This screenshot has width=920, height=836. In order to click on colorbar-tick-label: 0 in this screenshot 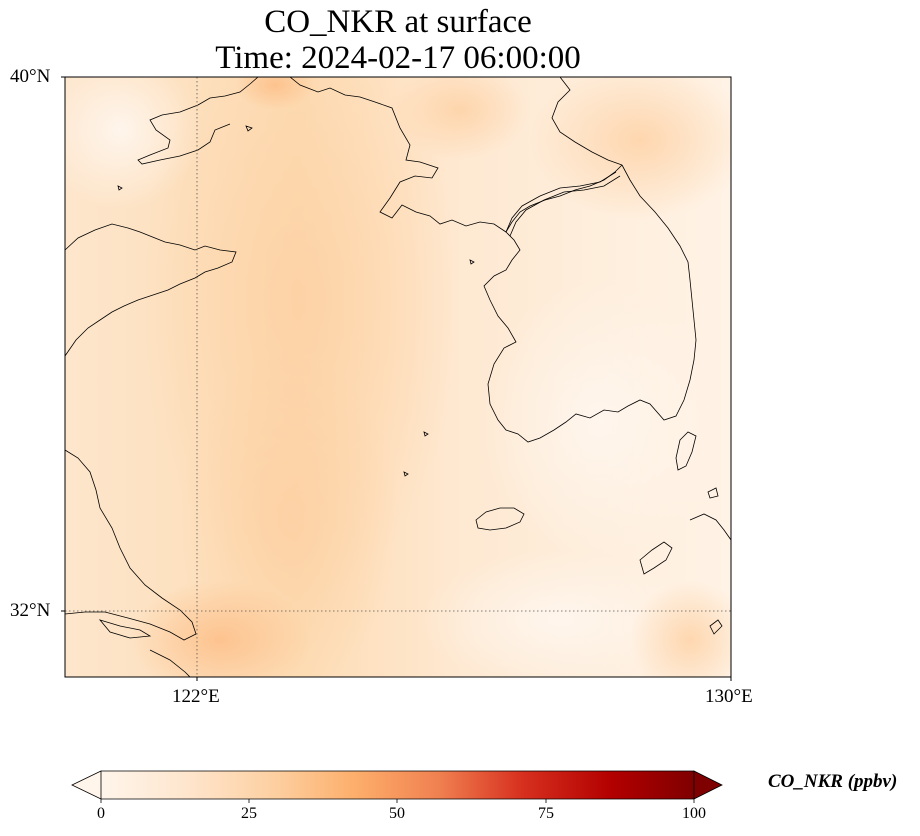, I will do `click(101, 813)`.